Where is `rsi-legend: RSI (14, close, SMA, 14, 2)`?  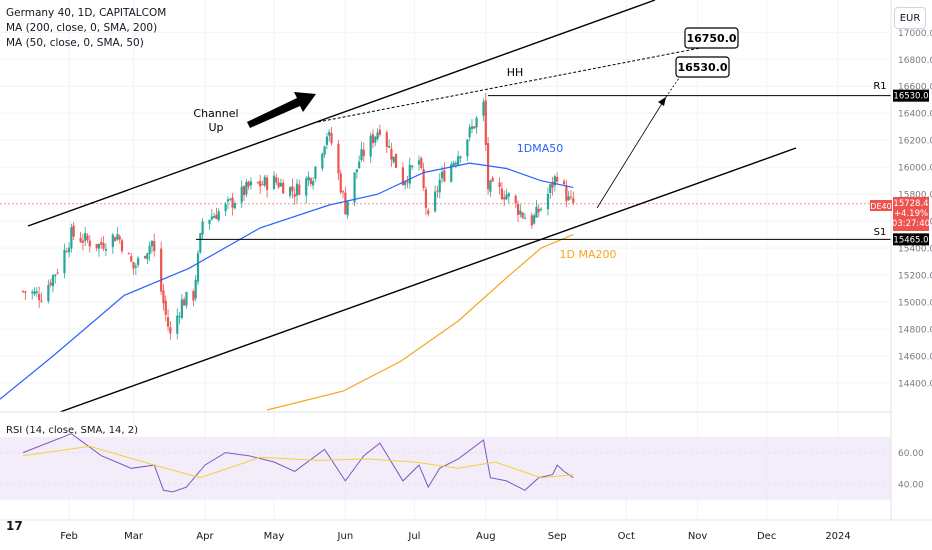 rsi-legend: RSI (14, close, SMA, 14, 2) is located at coordinates (72, 430).